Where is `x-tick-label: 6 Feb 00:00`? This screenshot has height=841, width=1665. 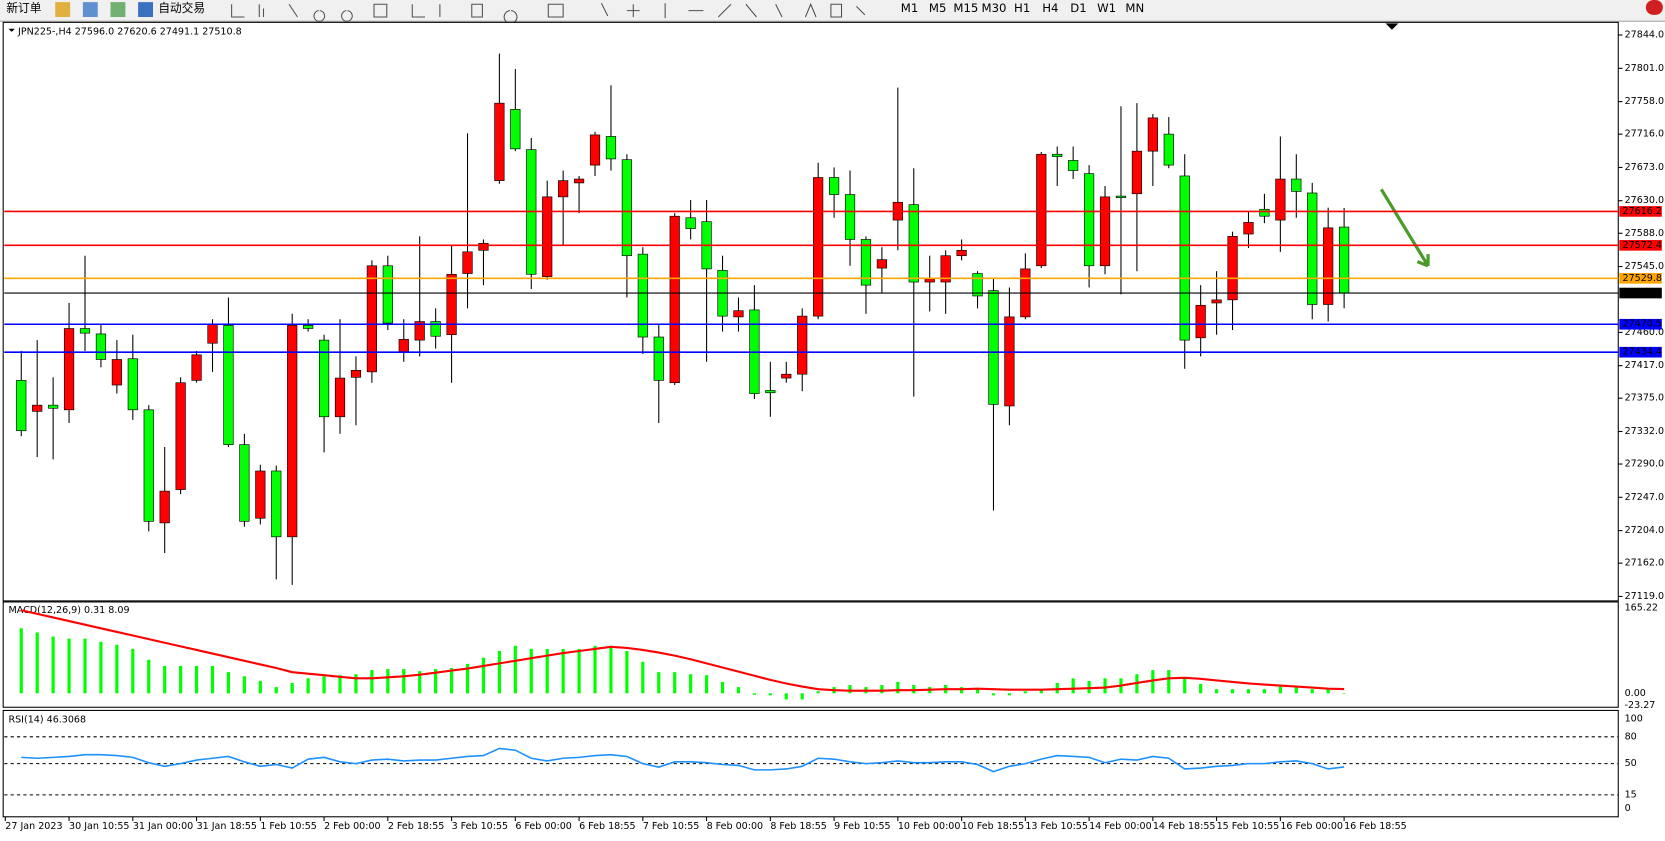 x-tick-label: 6 Feb 00:00 is located at coordinates (543, 826).